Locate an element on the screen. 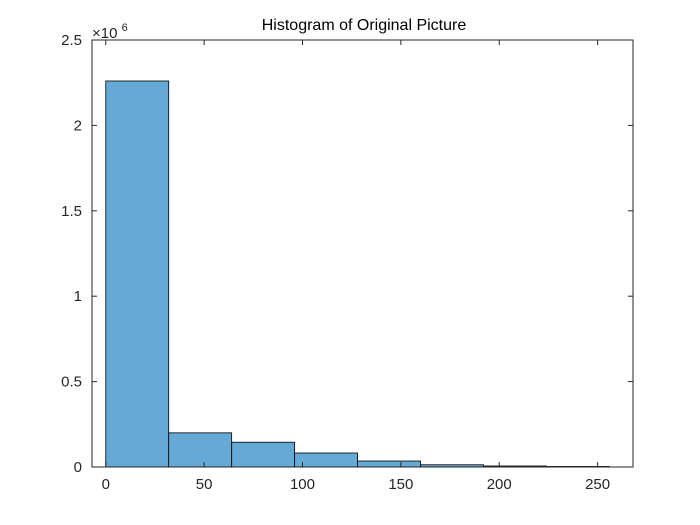 This screenshot has height=525, width=700. y-axis-exponent-label: ×10 6 is located at coordinates (110, 32).